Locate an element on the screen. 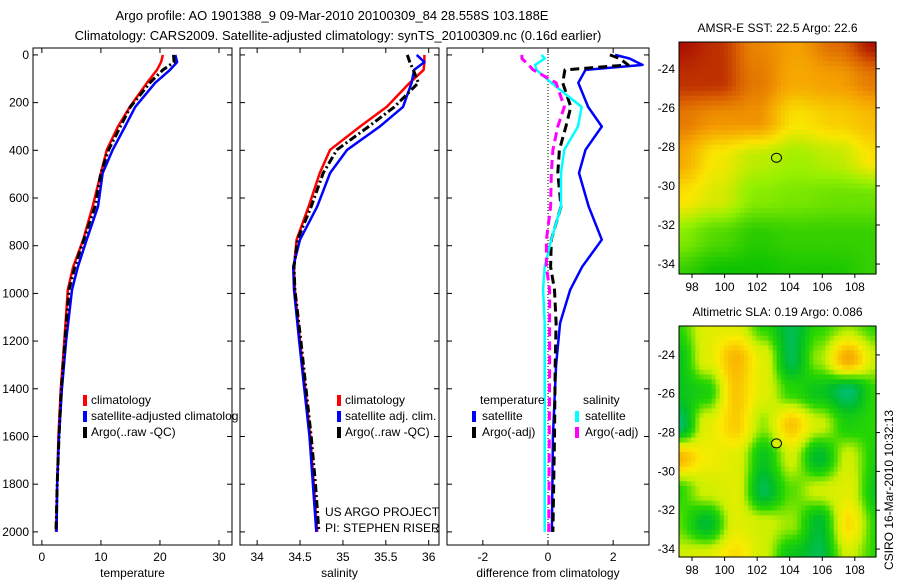 The height and width of the screenshot is (580, 900). side-stamp: CSIRO 16-Mar-2010 10:32:13 is located at coordinates (889, 490).